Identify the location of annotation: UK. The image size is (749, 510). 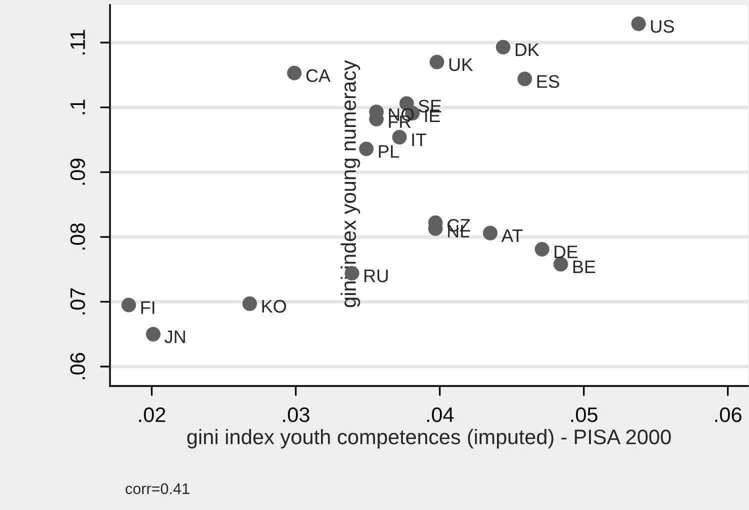
(461, 65).